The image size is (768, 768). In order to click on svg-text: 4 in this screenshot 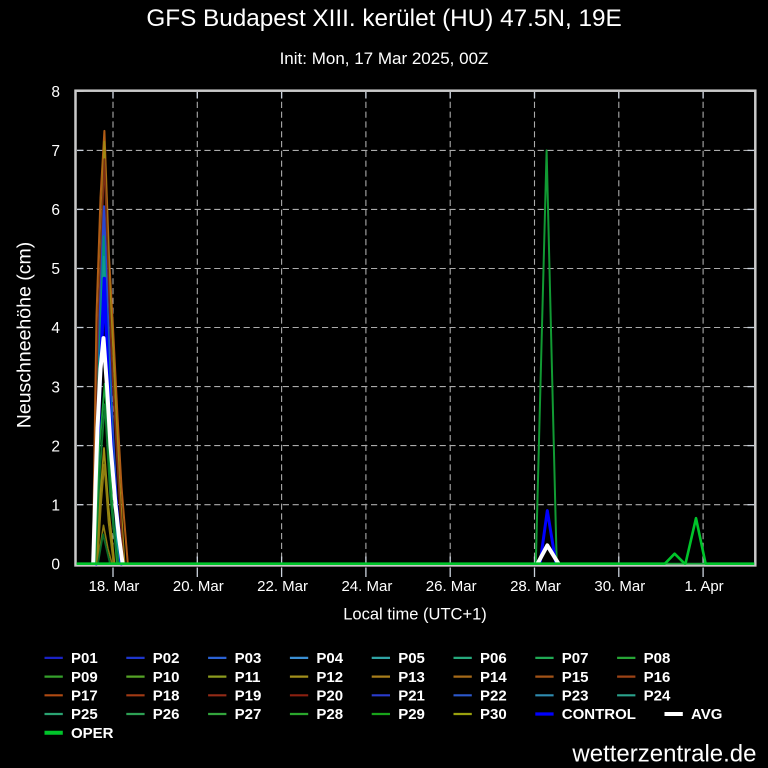, I will do `click(55, 328)`.